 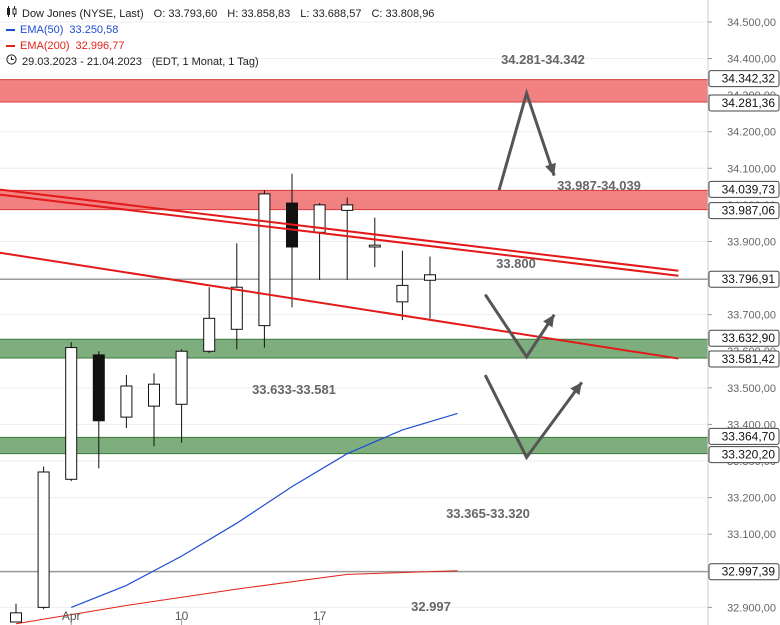 I want to click on y-tick-label: 33.100,00, so click(x=751, y=535).